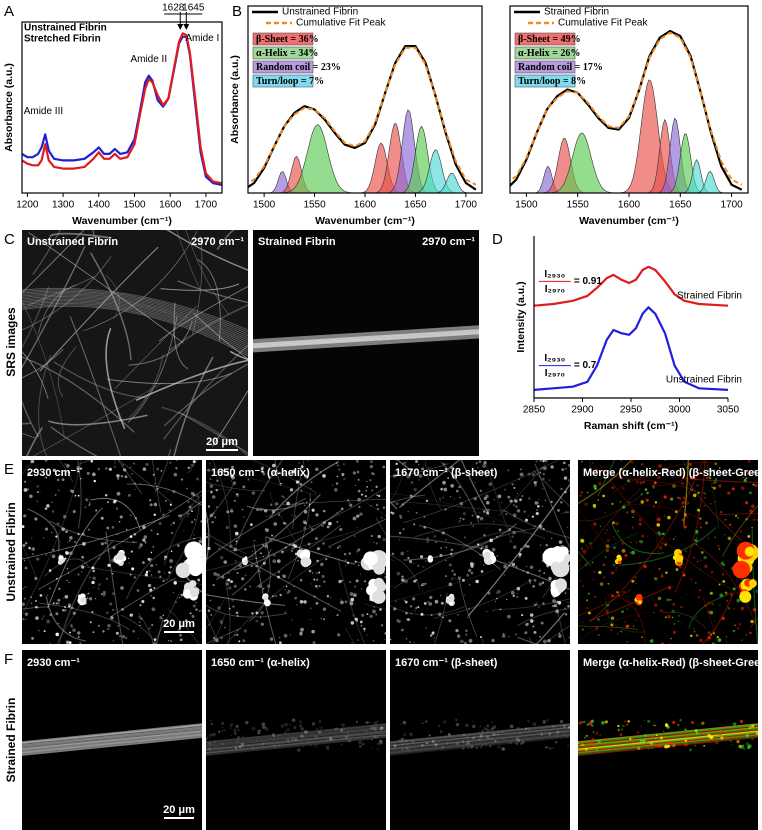  What do you see at coordinates (11, 740) in the screenshot?
I see `side-label: Strained Fibrin` at bounding box center [11, 740].